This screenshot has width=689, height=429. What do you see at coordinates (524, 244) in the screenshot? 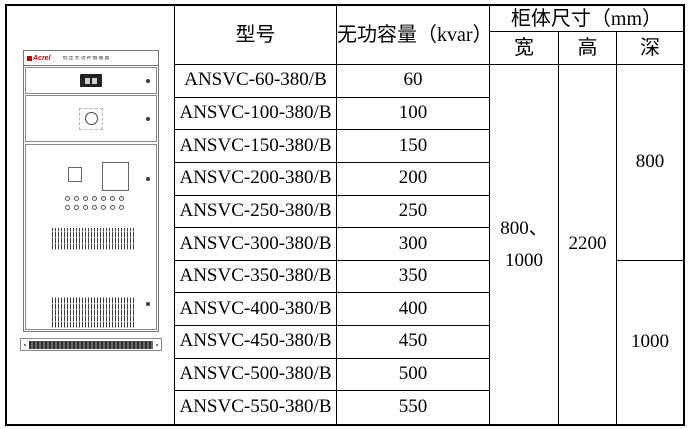
I see `width-value-cell: 800、 1000` at bounding box center [524, 244].